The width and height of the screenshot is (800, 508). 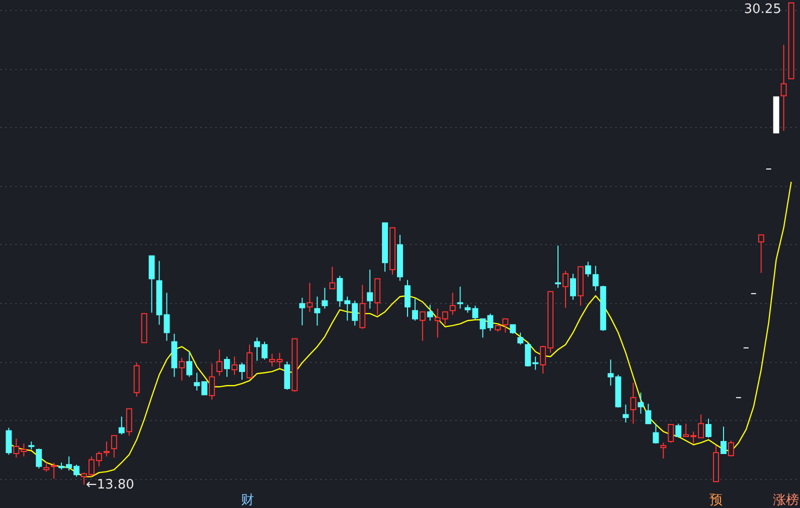 I want to click on annotation: 预, so click(x=716, y=500).